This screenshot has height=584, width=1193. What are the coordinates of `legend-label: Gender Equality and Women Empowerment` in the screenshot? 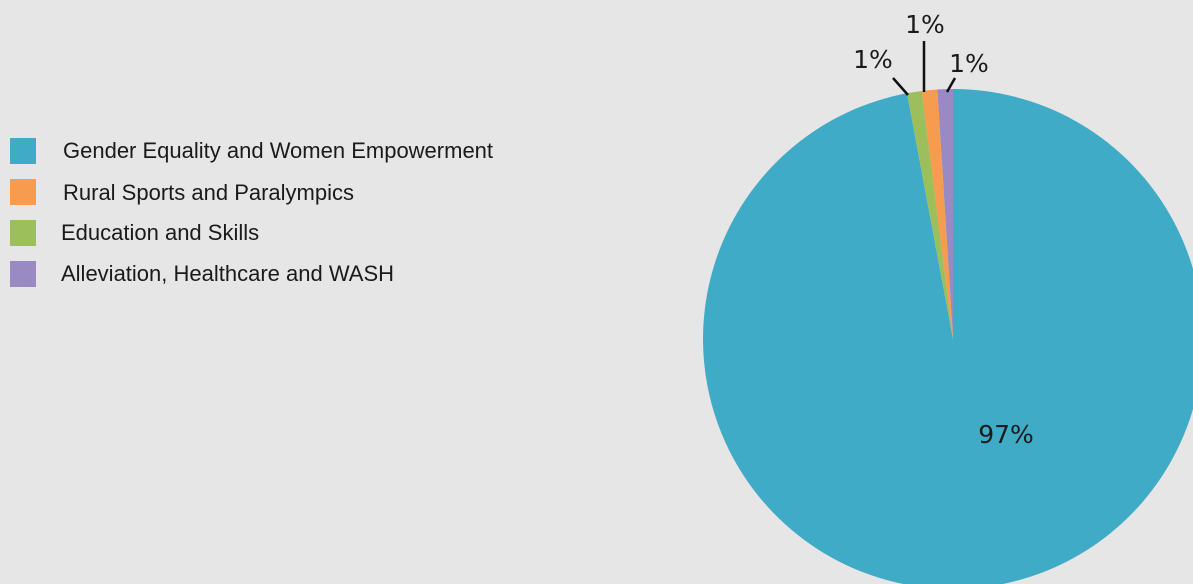 It's located at (278, 150).